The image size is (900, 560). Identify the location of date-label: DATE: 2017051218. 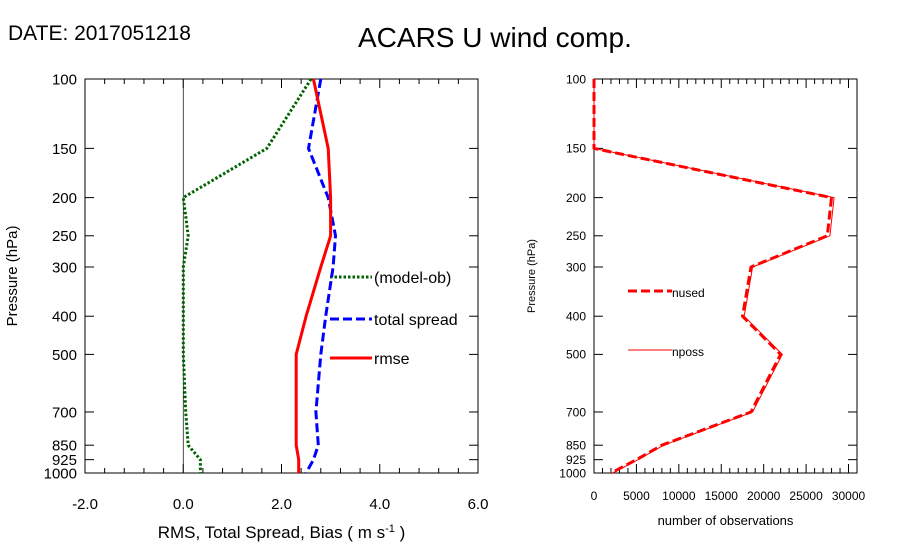
(99, 33).